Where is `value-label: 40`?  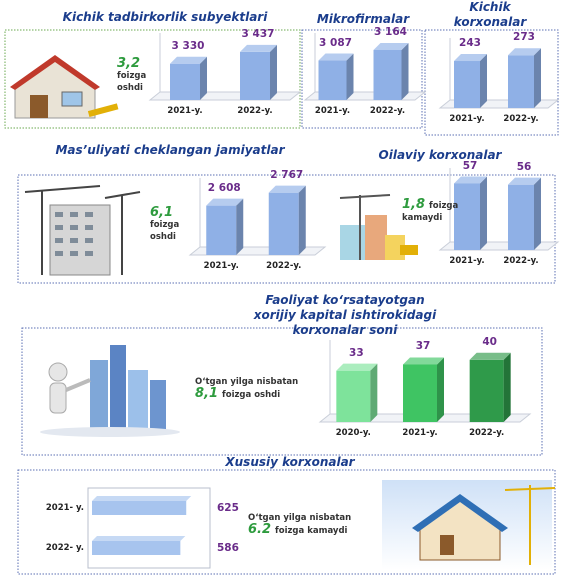
value-label: 40 is located at coordinates (489, 341).